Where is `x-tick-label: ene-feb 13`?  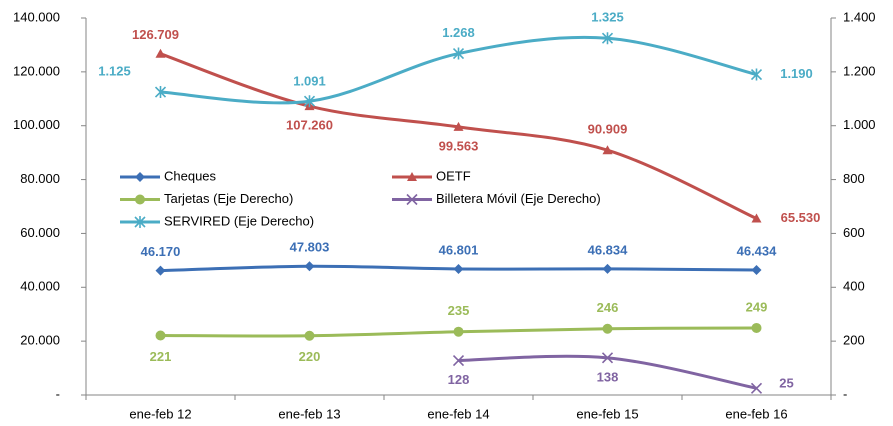
x-tick-label: ene-feb 13 is located at coordinates (309, 413).